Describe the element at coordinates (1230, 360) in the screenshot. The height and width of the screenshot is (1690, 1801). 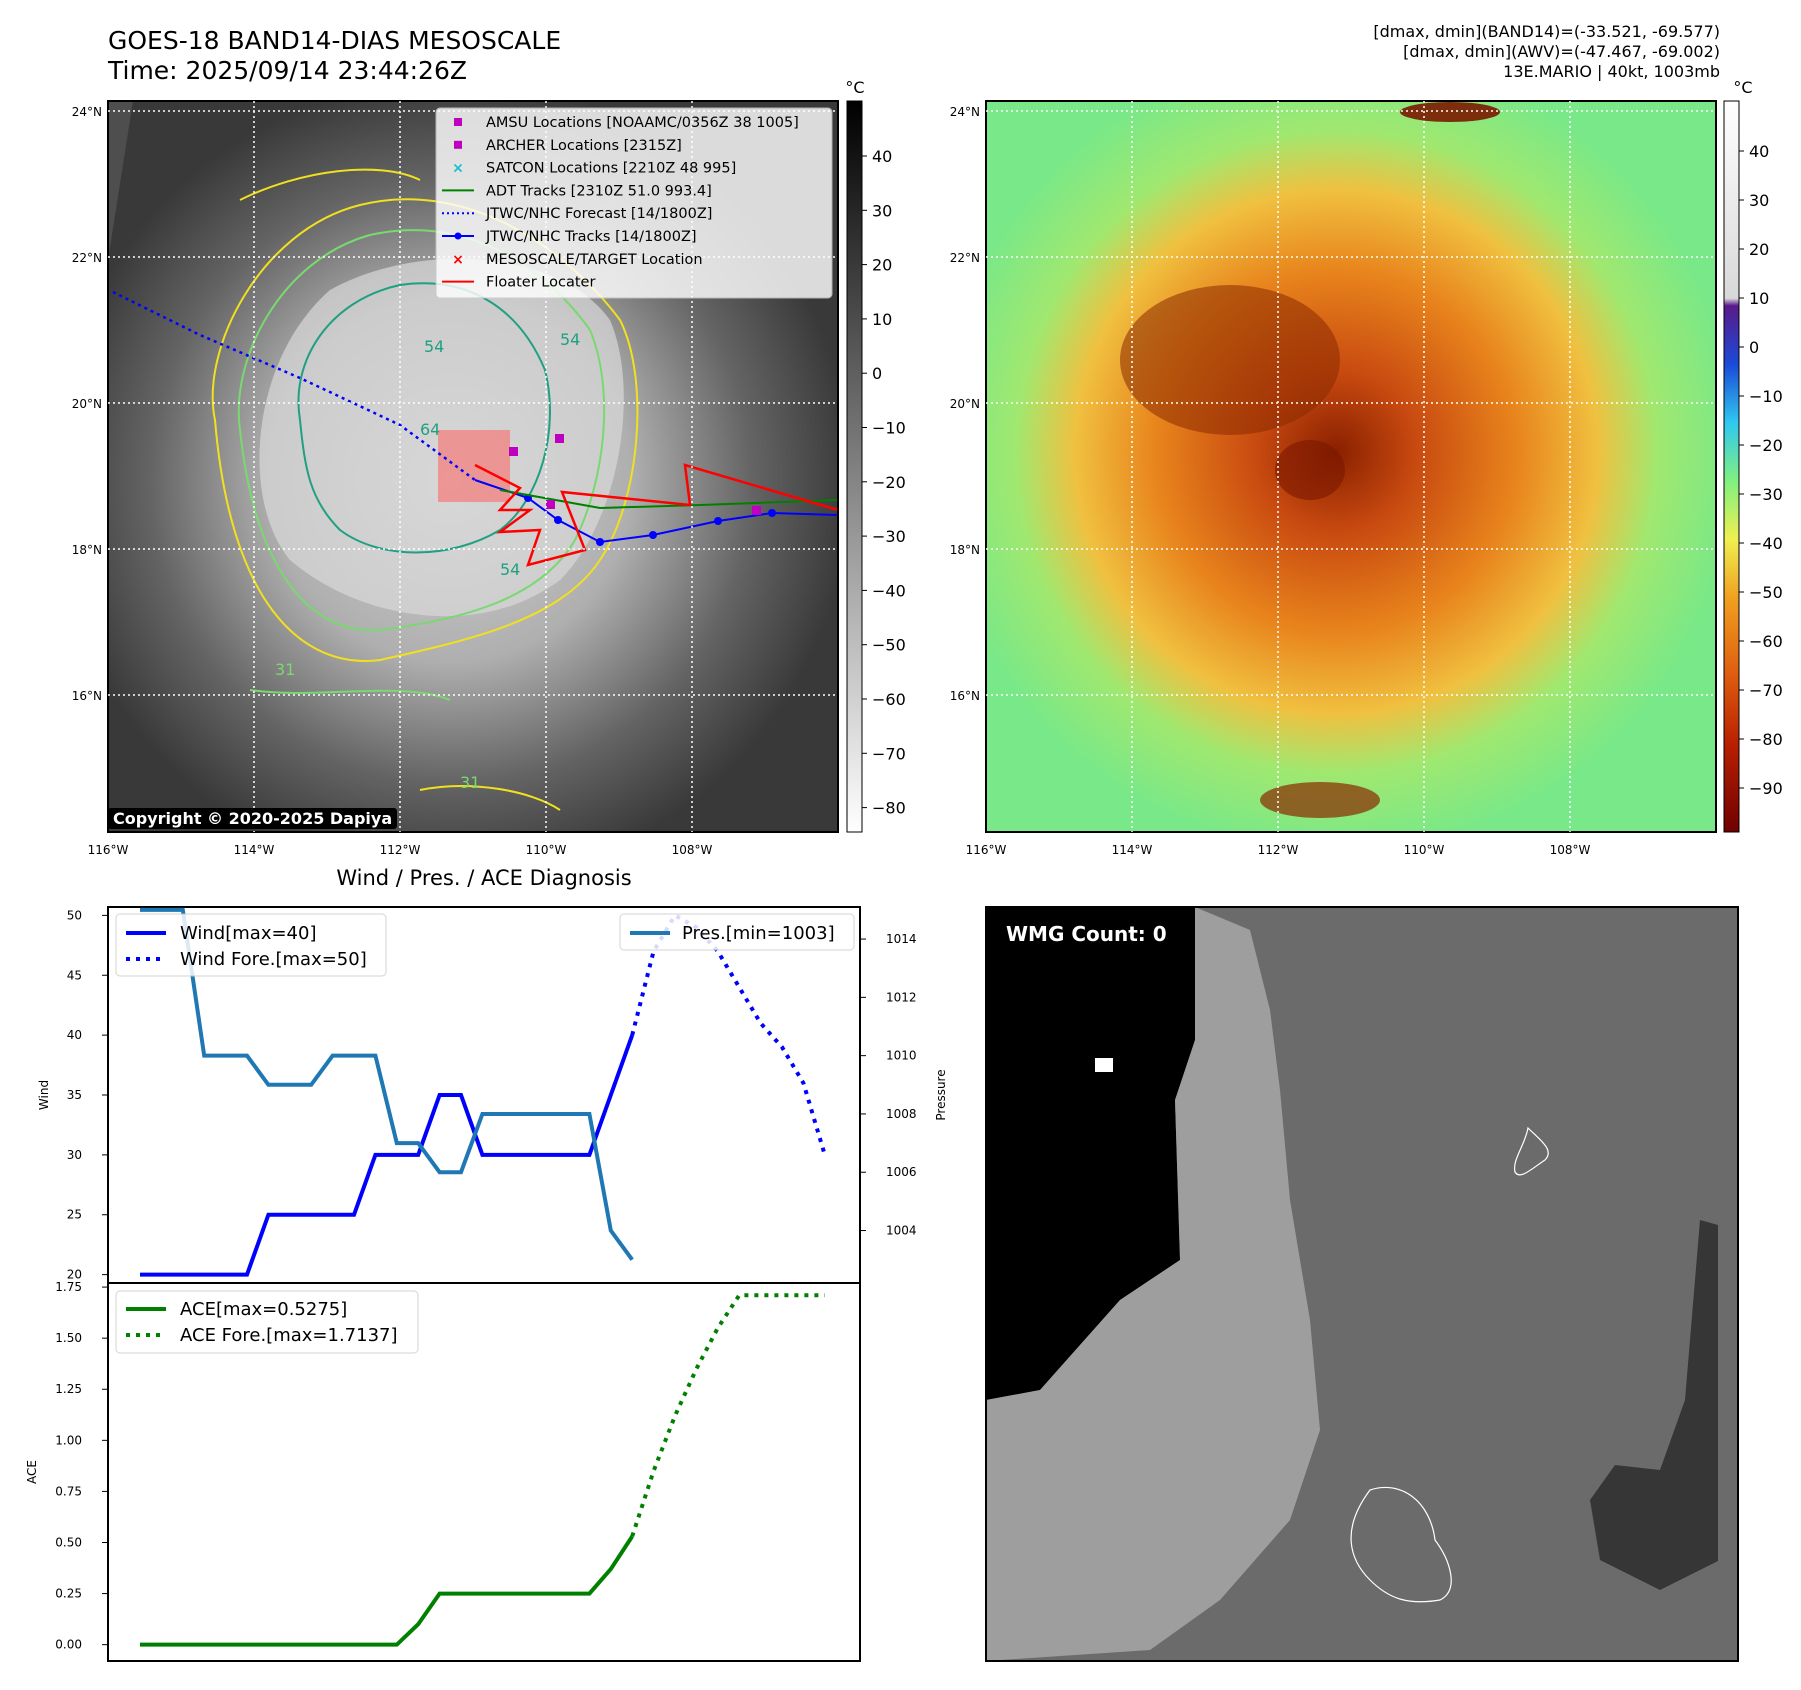
I see `enhanced-cold-band` at that location.